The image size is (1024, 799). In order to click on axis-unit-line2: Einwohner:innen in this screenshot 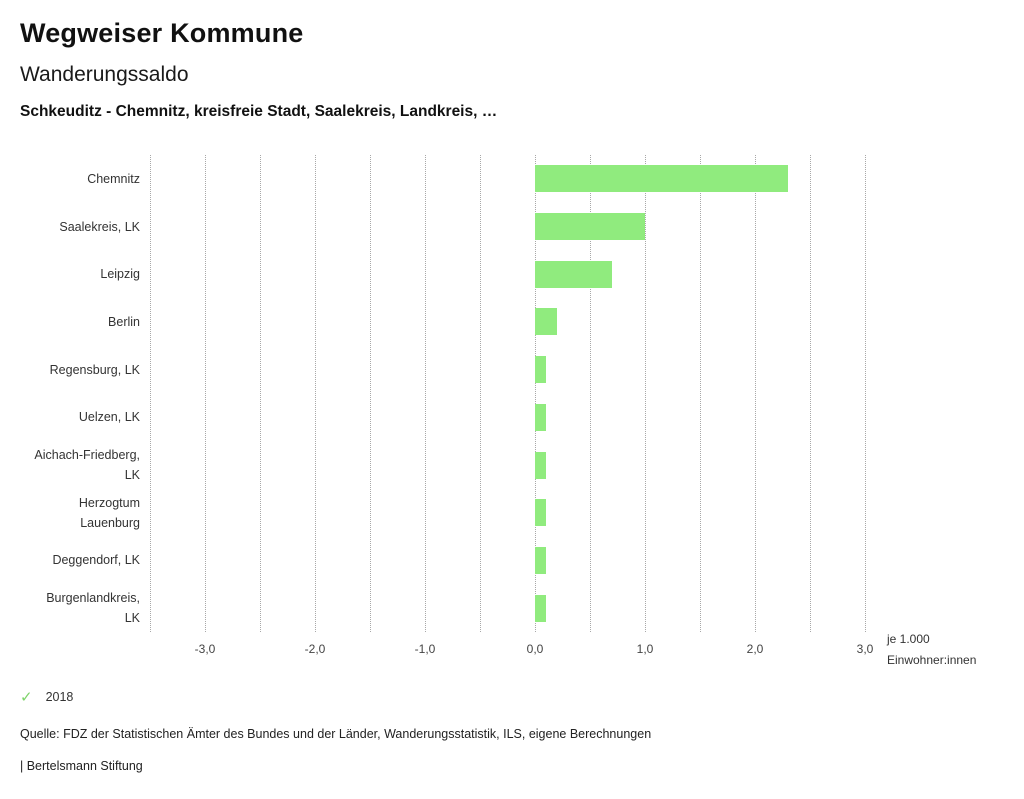, I will do `click(932, 660)`.